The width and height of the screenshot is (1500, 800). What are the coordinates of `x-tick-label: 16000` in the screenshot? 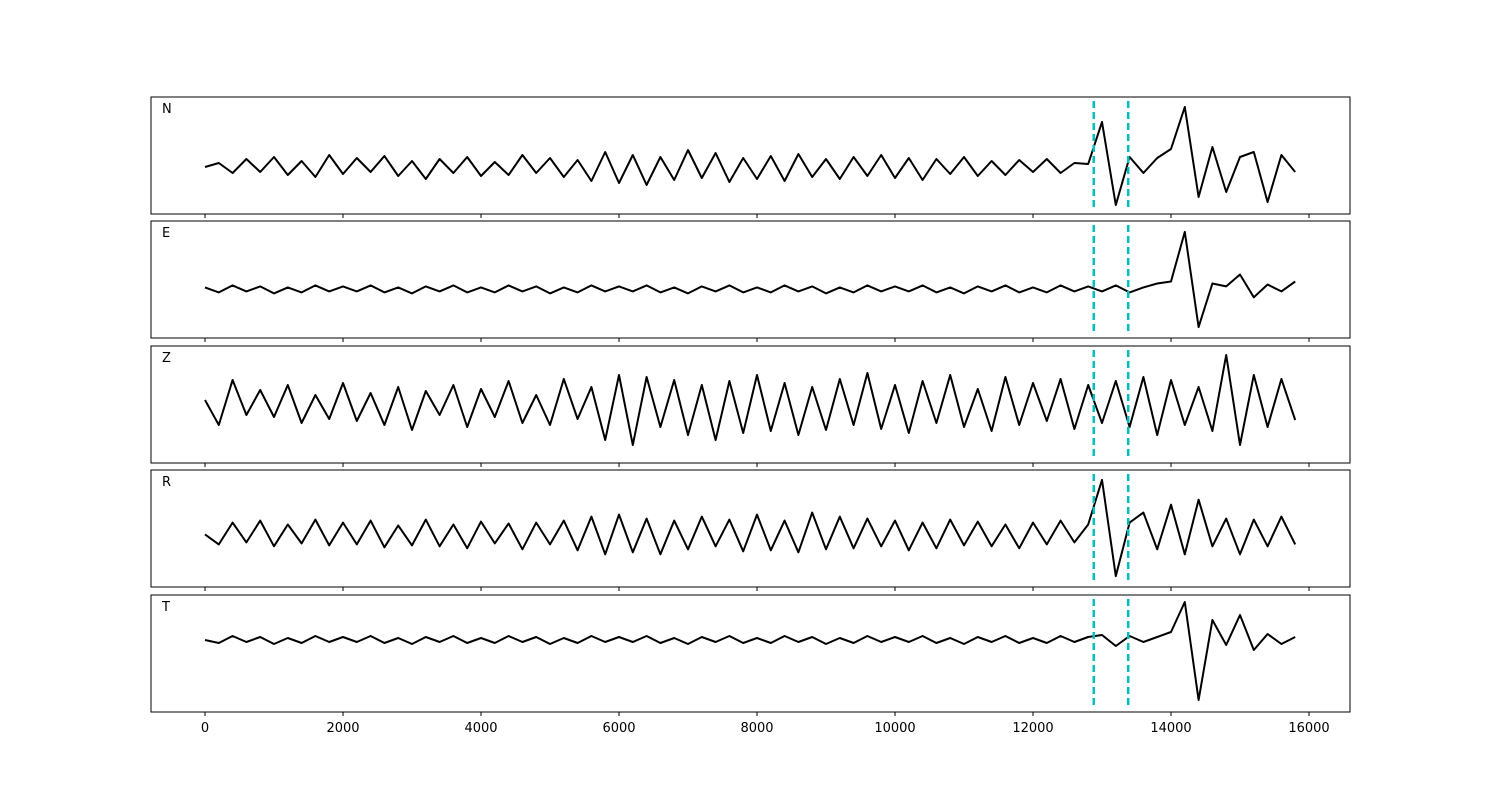 It's located at (1308, 728).